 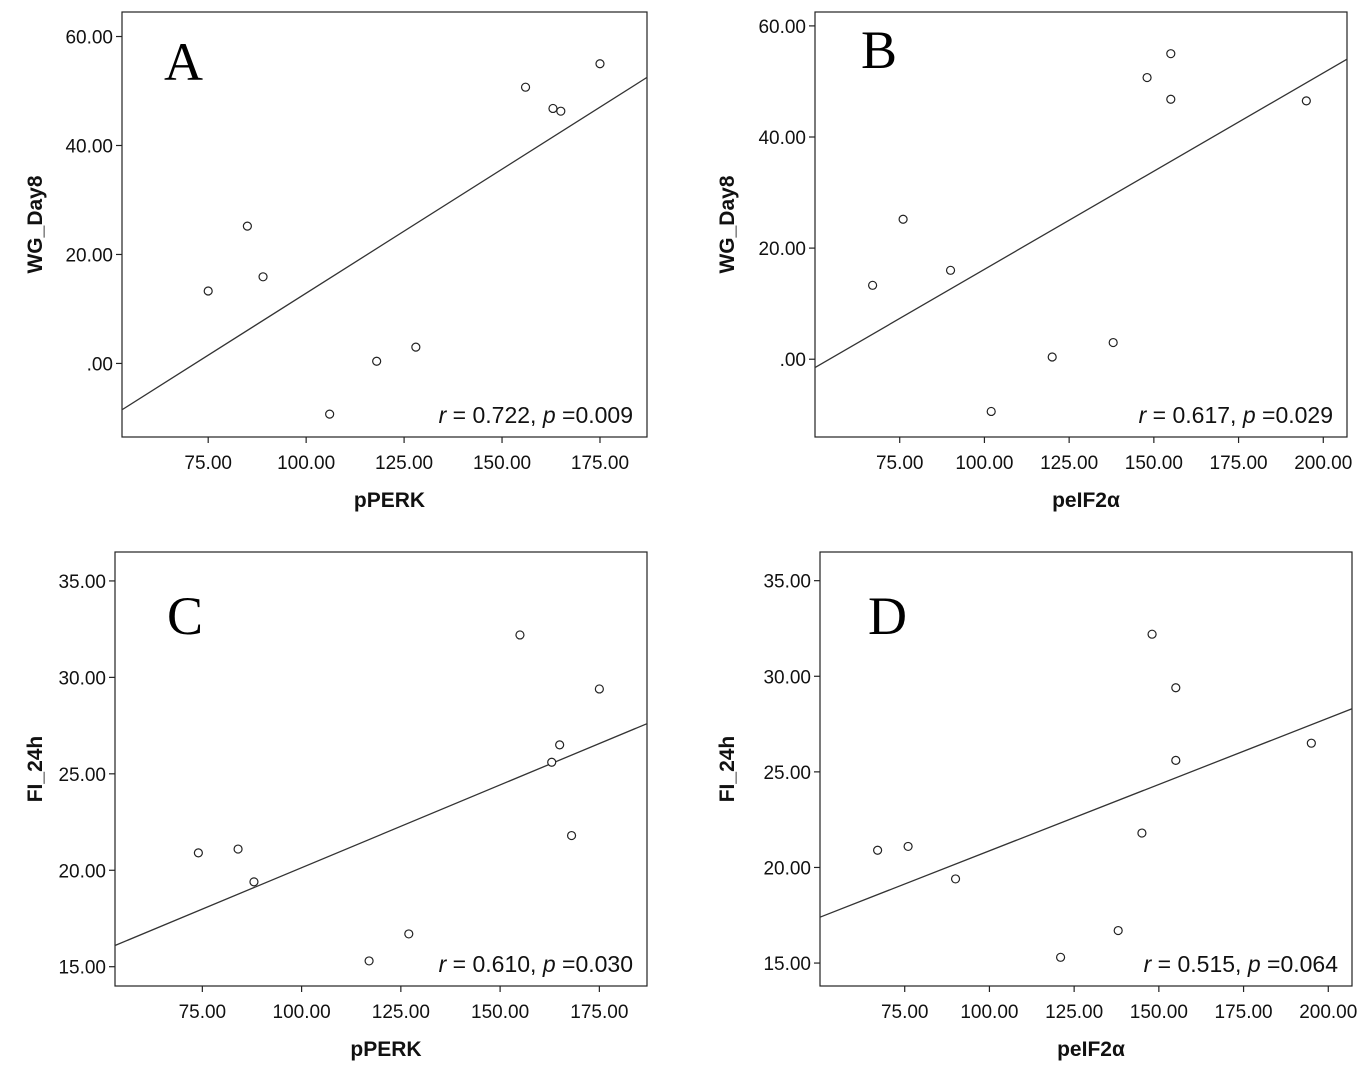 What do you see at coordinates (536, 415) in the screenshot?
I see `correlation-annotation: r = 0.722, p =0.009` at bounding box center [536, 415].